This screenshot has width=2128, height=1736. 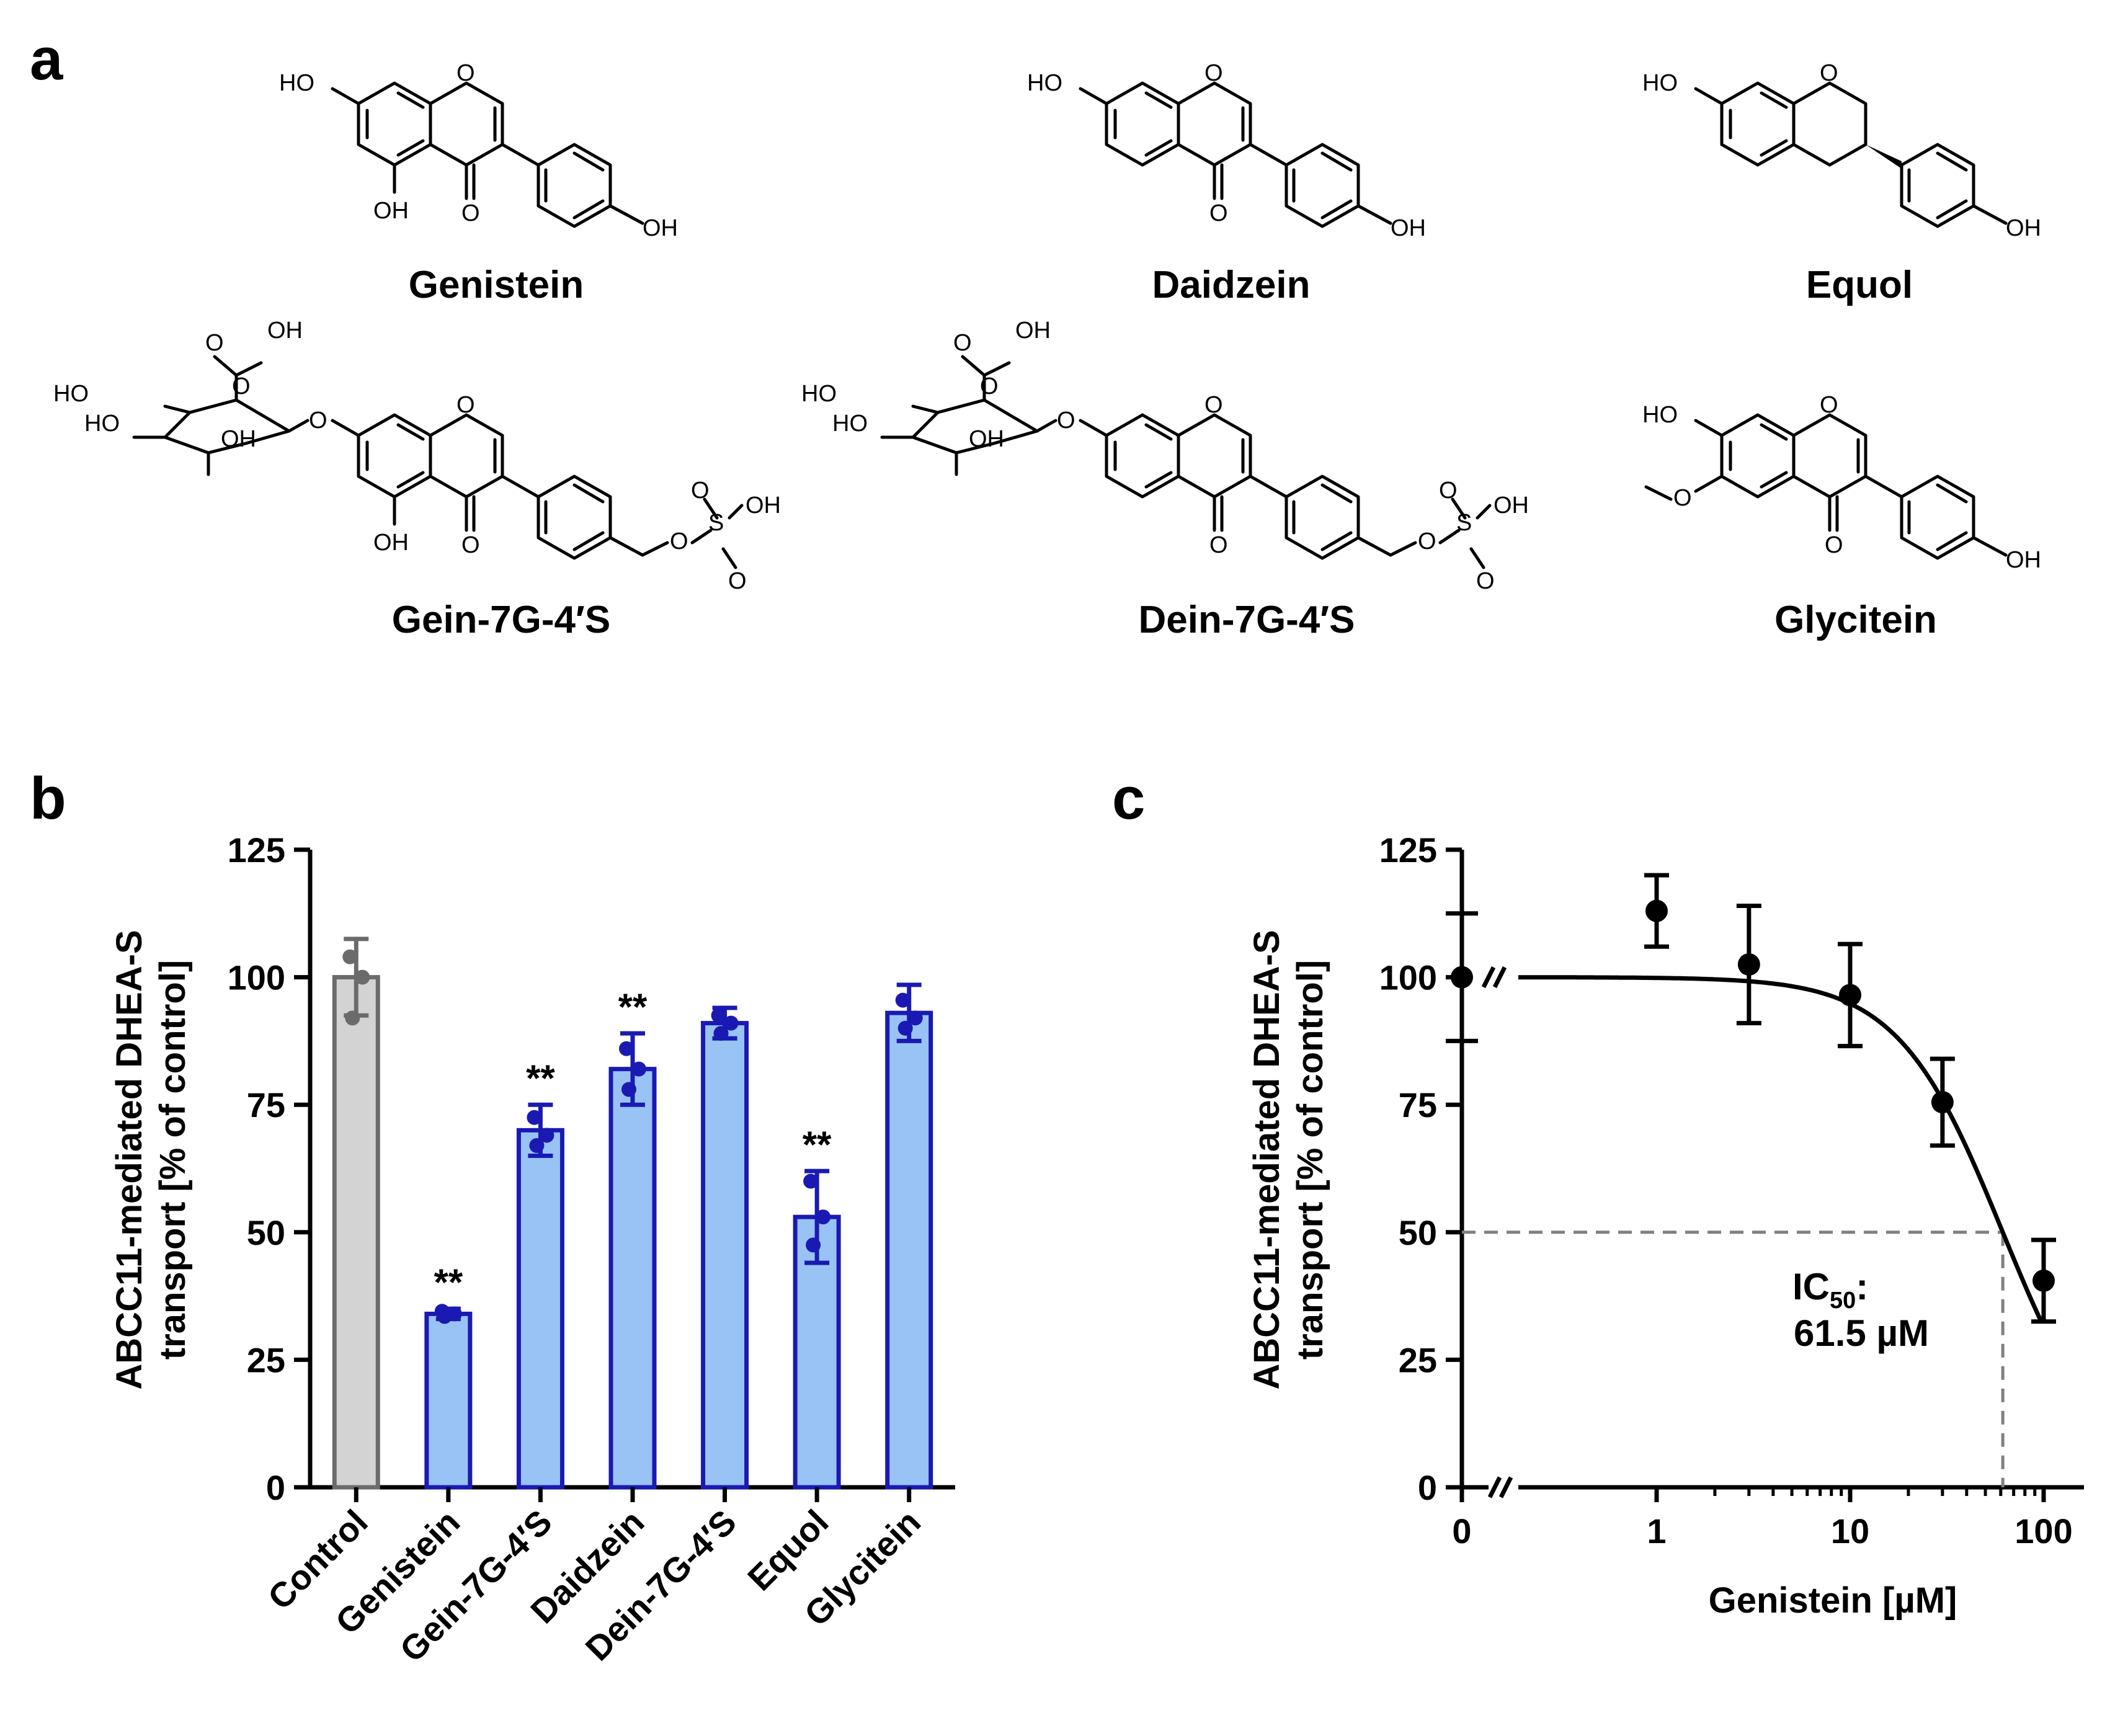 What do you see at coordinates (1128, 798) in the screenshot?
I see `panel-label-c: c` at bounding box center [1128, 798].